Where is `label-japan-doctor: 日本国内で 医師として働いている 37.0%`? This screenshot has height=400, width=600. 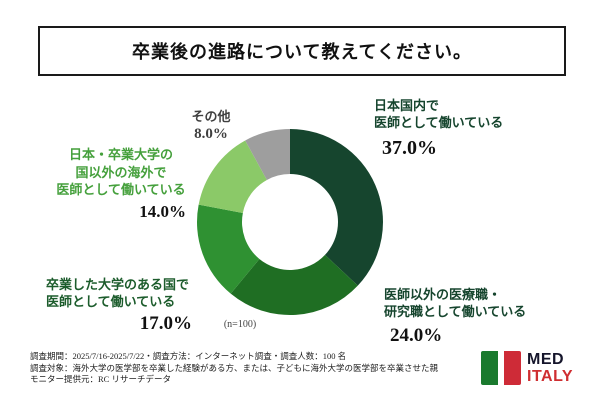 label-japan-doctor: 日本国内で 医師として働いている 37.0% is located at coordinates (464, 128).